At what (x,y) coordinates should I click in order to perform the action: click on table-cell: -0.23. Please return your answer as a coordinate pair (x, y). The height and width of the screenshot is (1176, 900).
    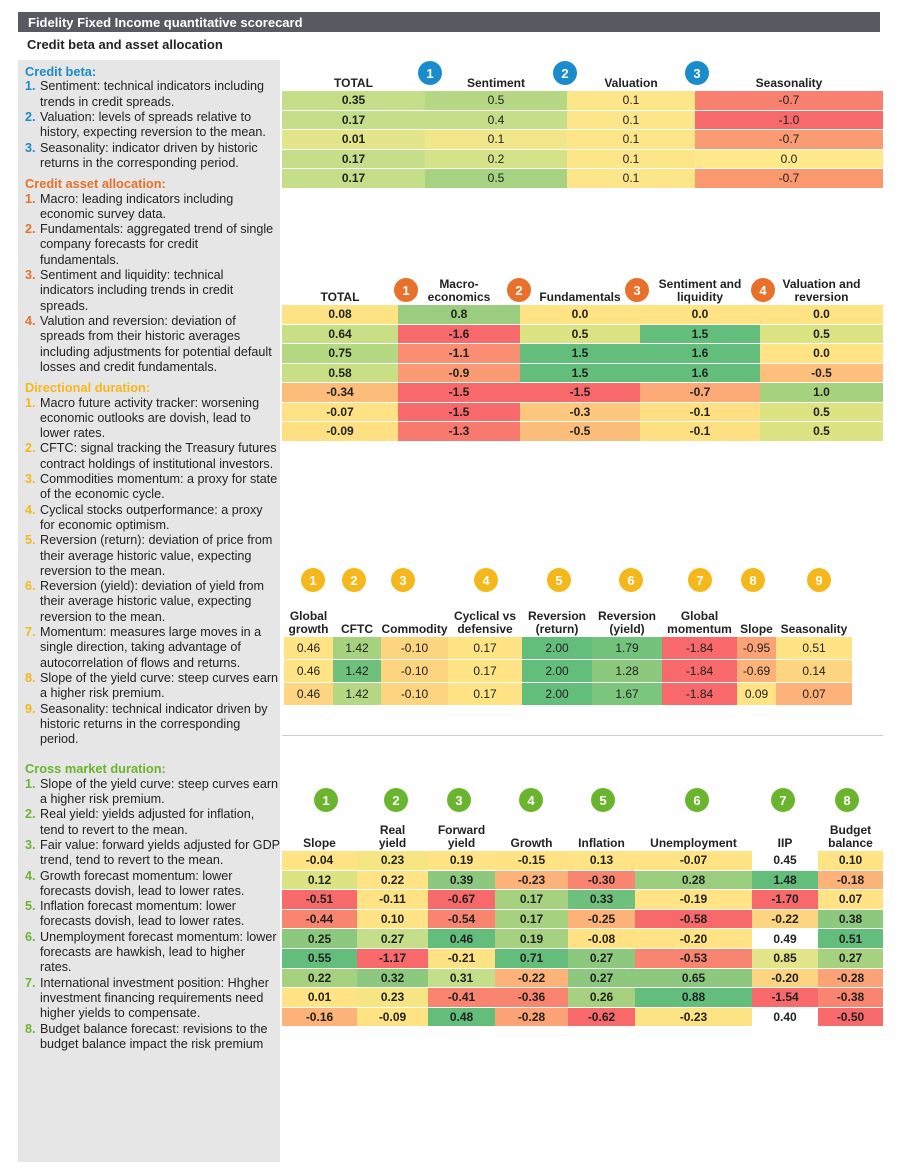
    Looking at the image, I should click on (531, 880).